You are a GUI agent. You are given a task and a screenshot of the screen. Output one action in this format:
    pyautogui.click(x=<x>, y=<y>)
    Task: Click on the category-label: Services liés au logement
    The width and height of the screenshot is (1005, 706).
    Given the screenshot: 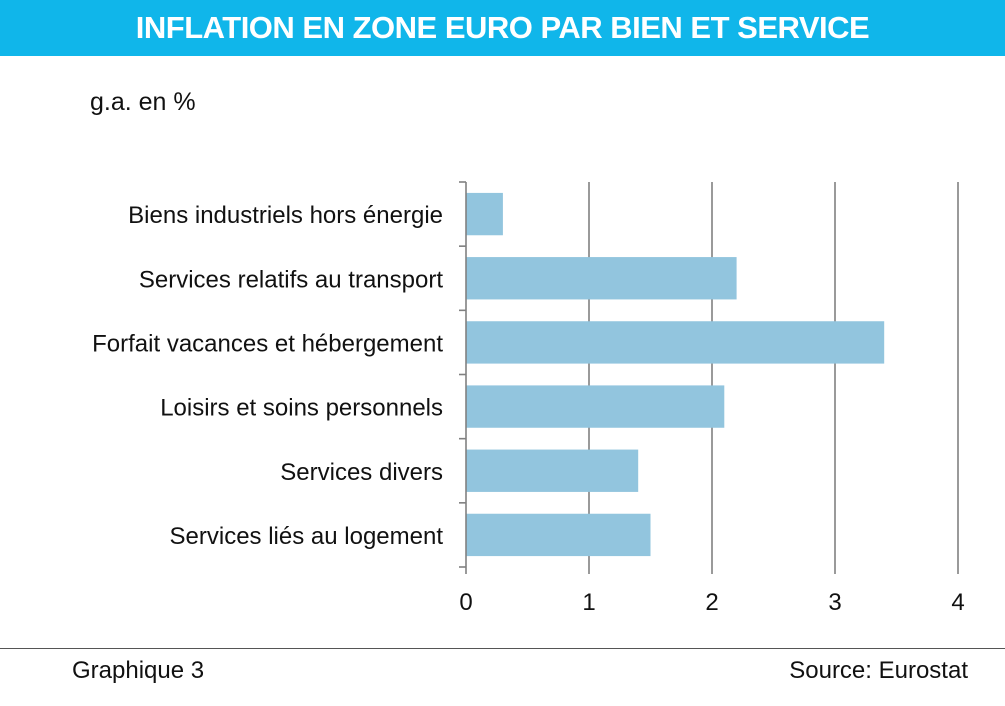 What is the action you would take?
    pyautogui.click(x=307, y=536)
    